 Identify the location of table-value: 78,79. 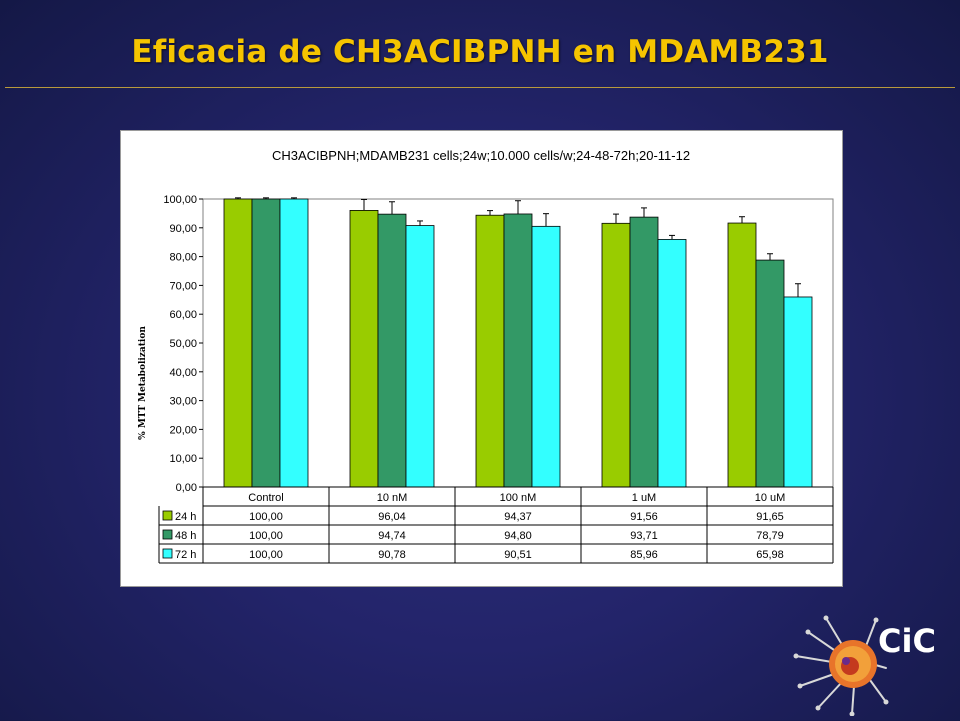
(770, 536).